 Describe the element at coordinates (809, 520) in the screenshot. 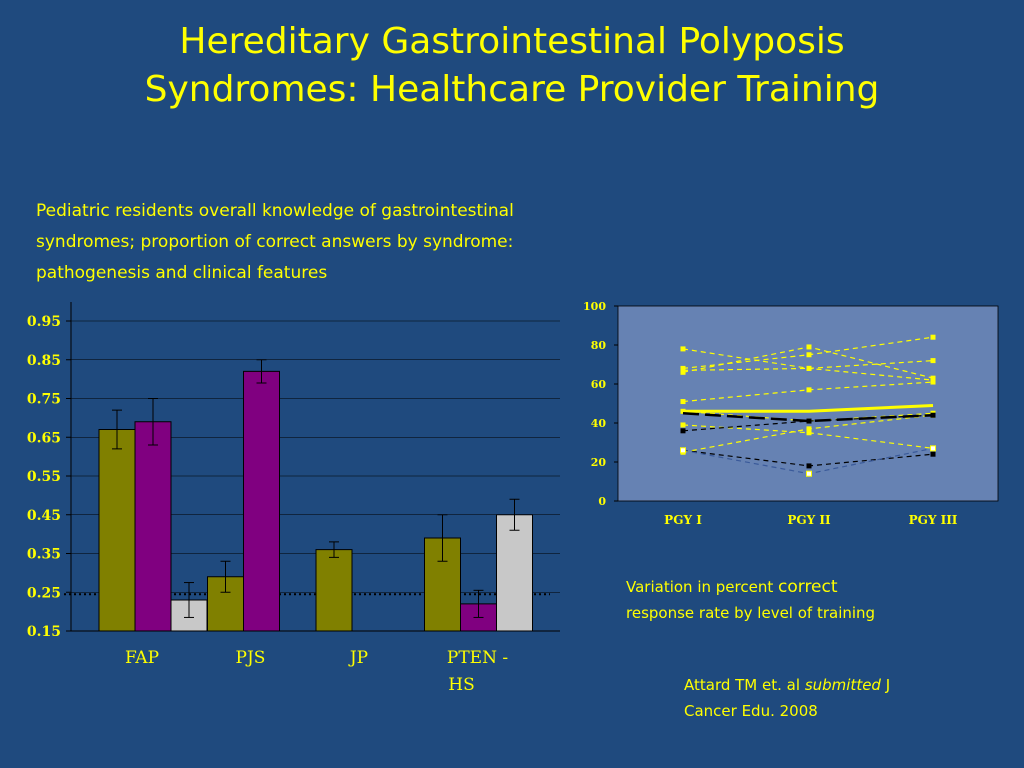

I see `x-tick-label: PGY II` at that location.